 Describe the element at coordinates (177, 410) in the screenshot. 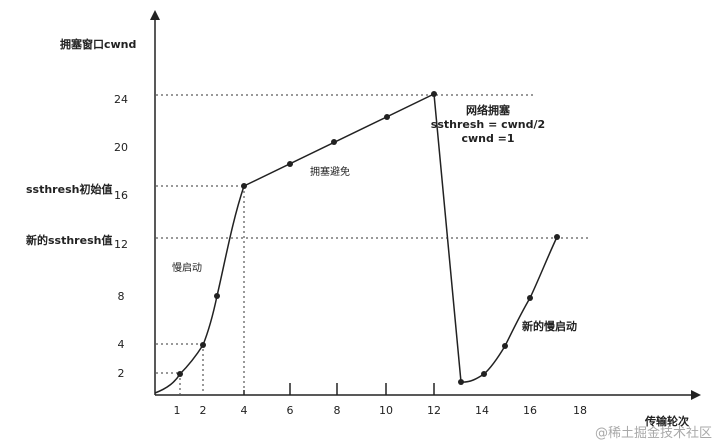

I see `x-tick-label: 1` at that location.